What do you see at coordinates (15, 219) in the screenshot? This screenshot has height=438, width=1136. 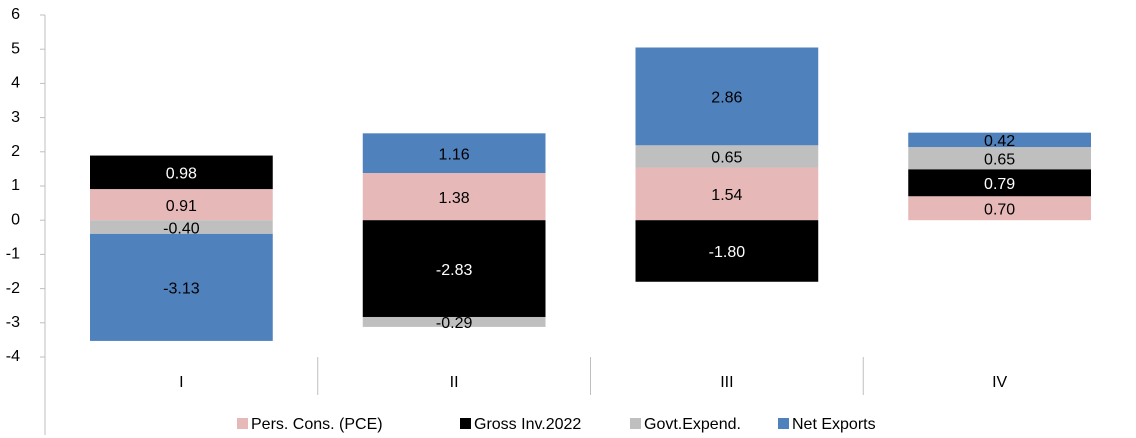 I see `y-tick-label: 0` at bounding box center [15, 219].